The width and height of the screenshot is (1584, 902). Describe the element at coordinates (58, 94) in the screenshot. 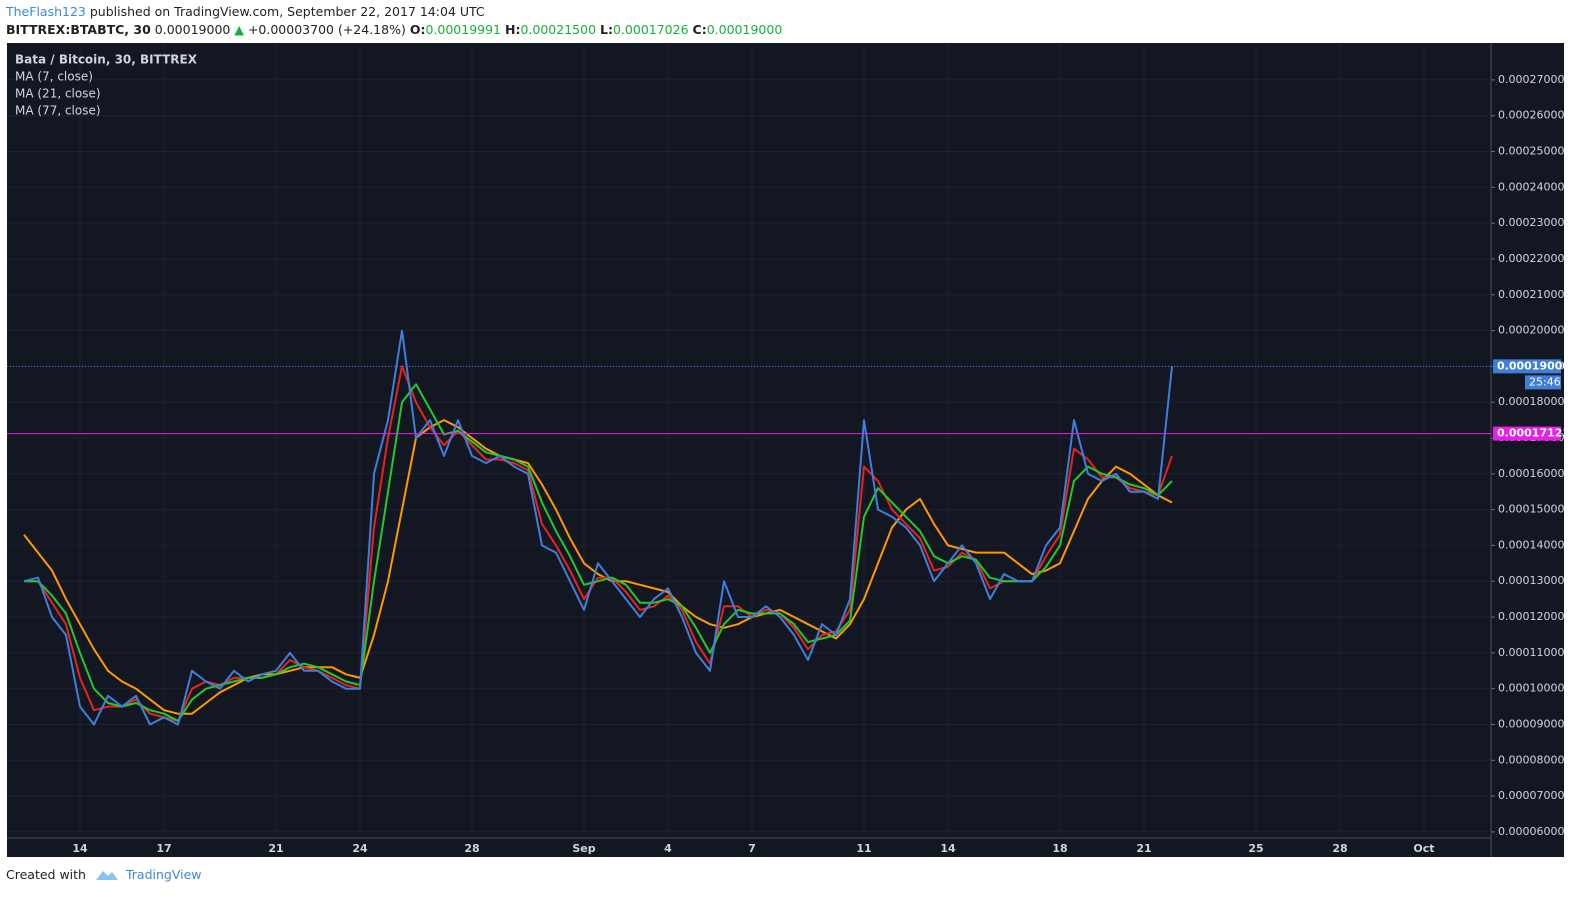

I see `legend-entry: MA (21, close)` at that location.